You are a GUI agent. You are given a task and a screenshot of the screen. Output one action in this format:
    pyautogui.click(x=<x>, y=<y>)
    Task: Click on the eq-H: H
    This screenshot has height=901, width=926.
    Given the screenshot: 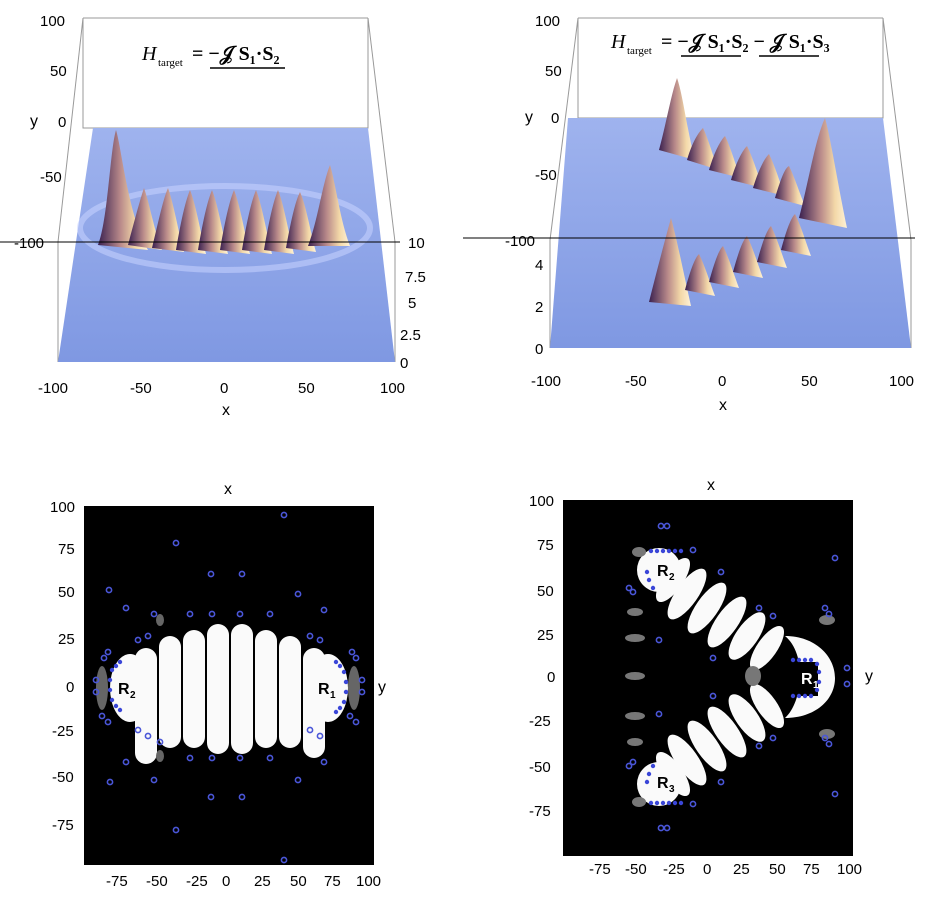 What is the action you would take?
    pyautogui.click(x=149, y=54)
    